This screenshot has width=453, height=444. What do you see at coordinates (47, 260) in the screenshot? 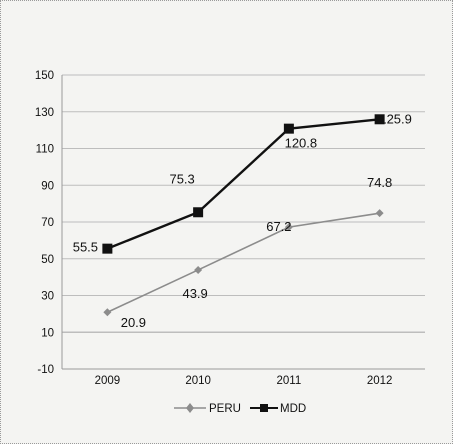
I see `y-tick-label: 50` at bounding box center [47, 260].